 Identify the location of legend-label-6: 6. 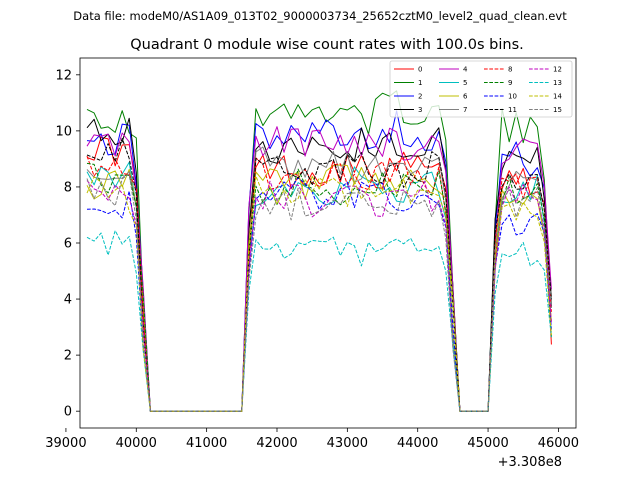
(465, 97).